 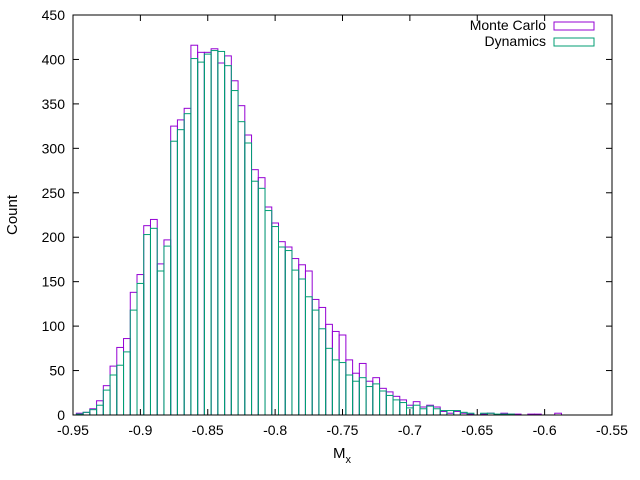 I want to click on y-tick-label: 300, so click(x=54, y=148).